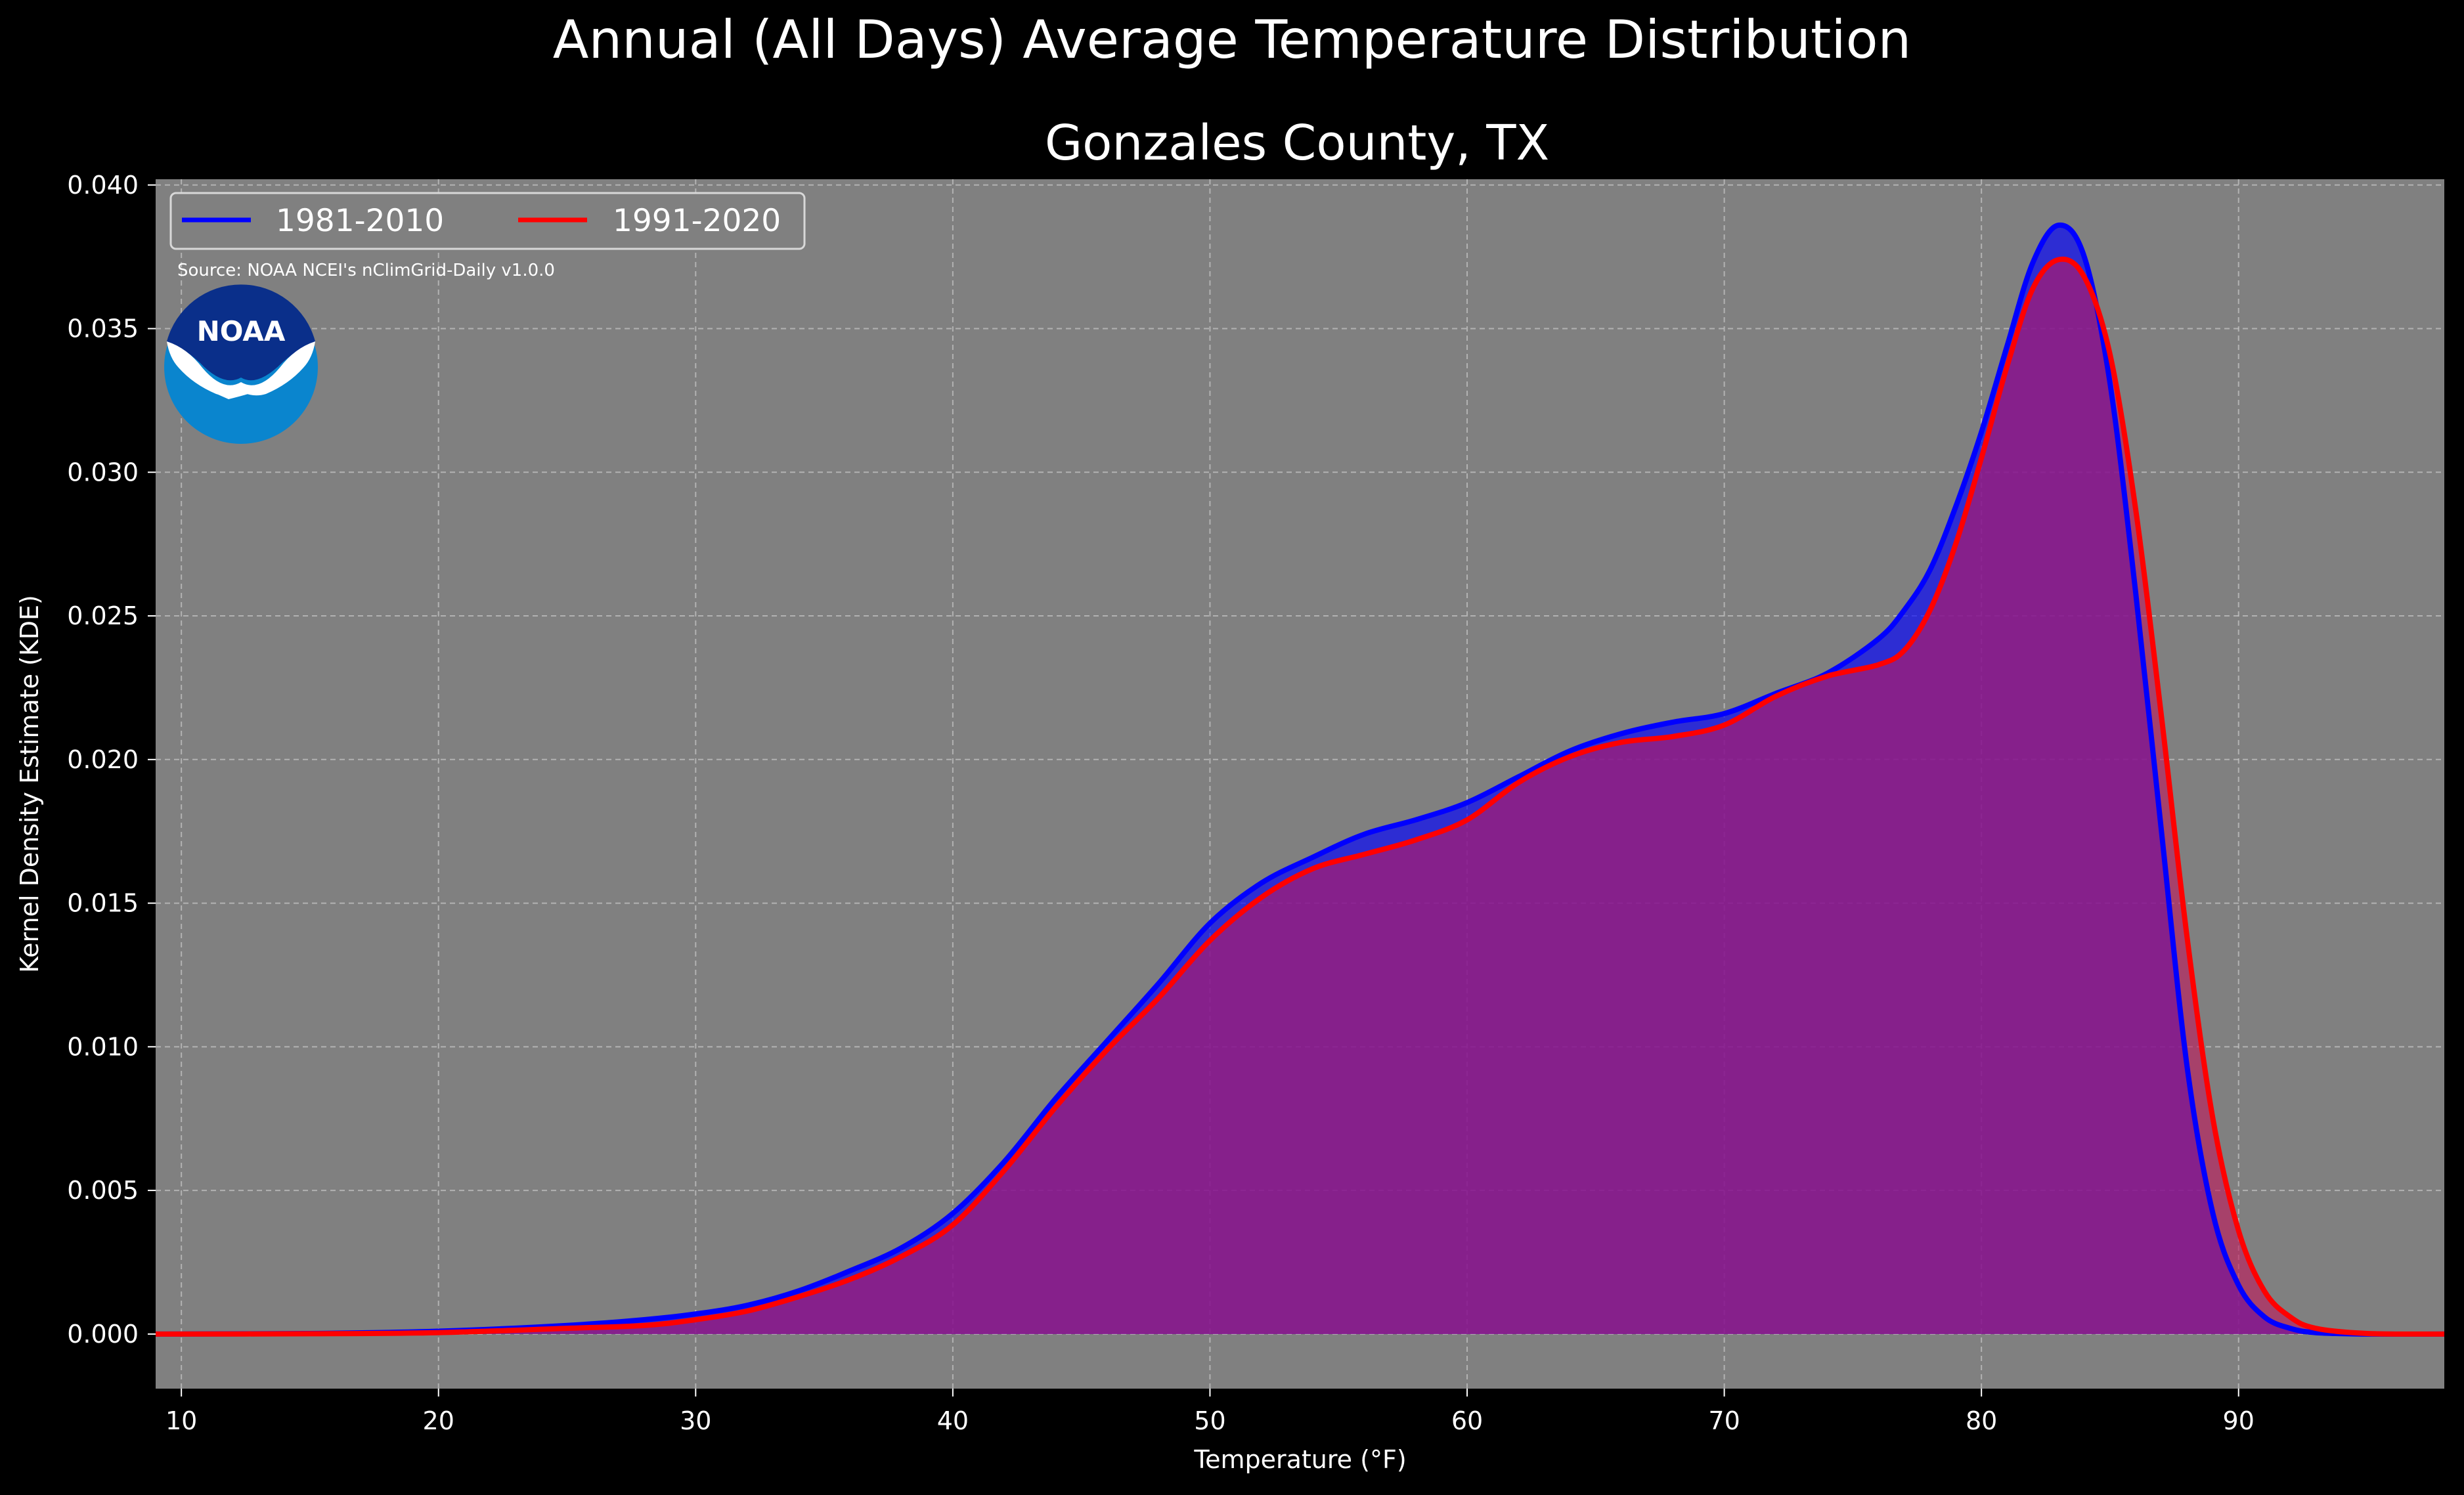  What do you see at coordinates (1299, 1459) in the screenshot?
I see `x-axis-label: Temperature (°F)` at bounding box center [1299, 1459].